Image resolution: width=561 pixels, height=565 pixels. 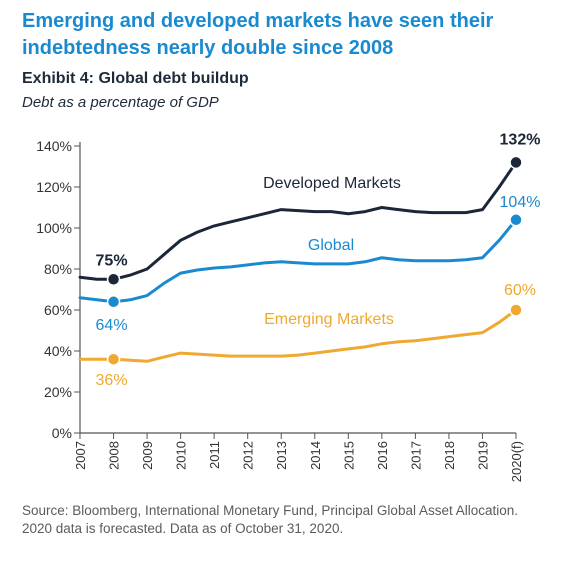 I want to click on chart-subtitle: Debt as a percentage of GDP, so click(x=120, y=102).